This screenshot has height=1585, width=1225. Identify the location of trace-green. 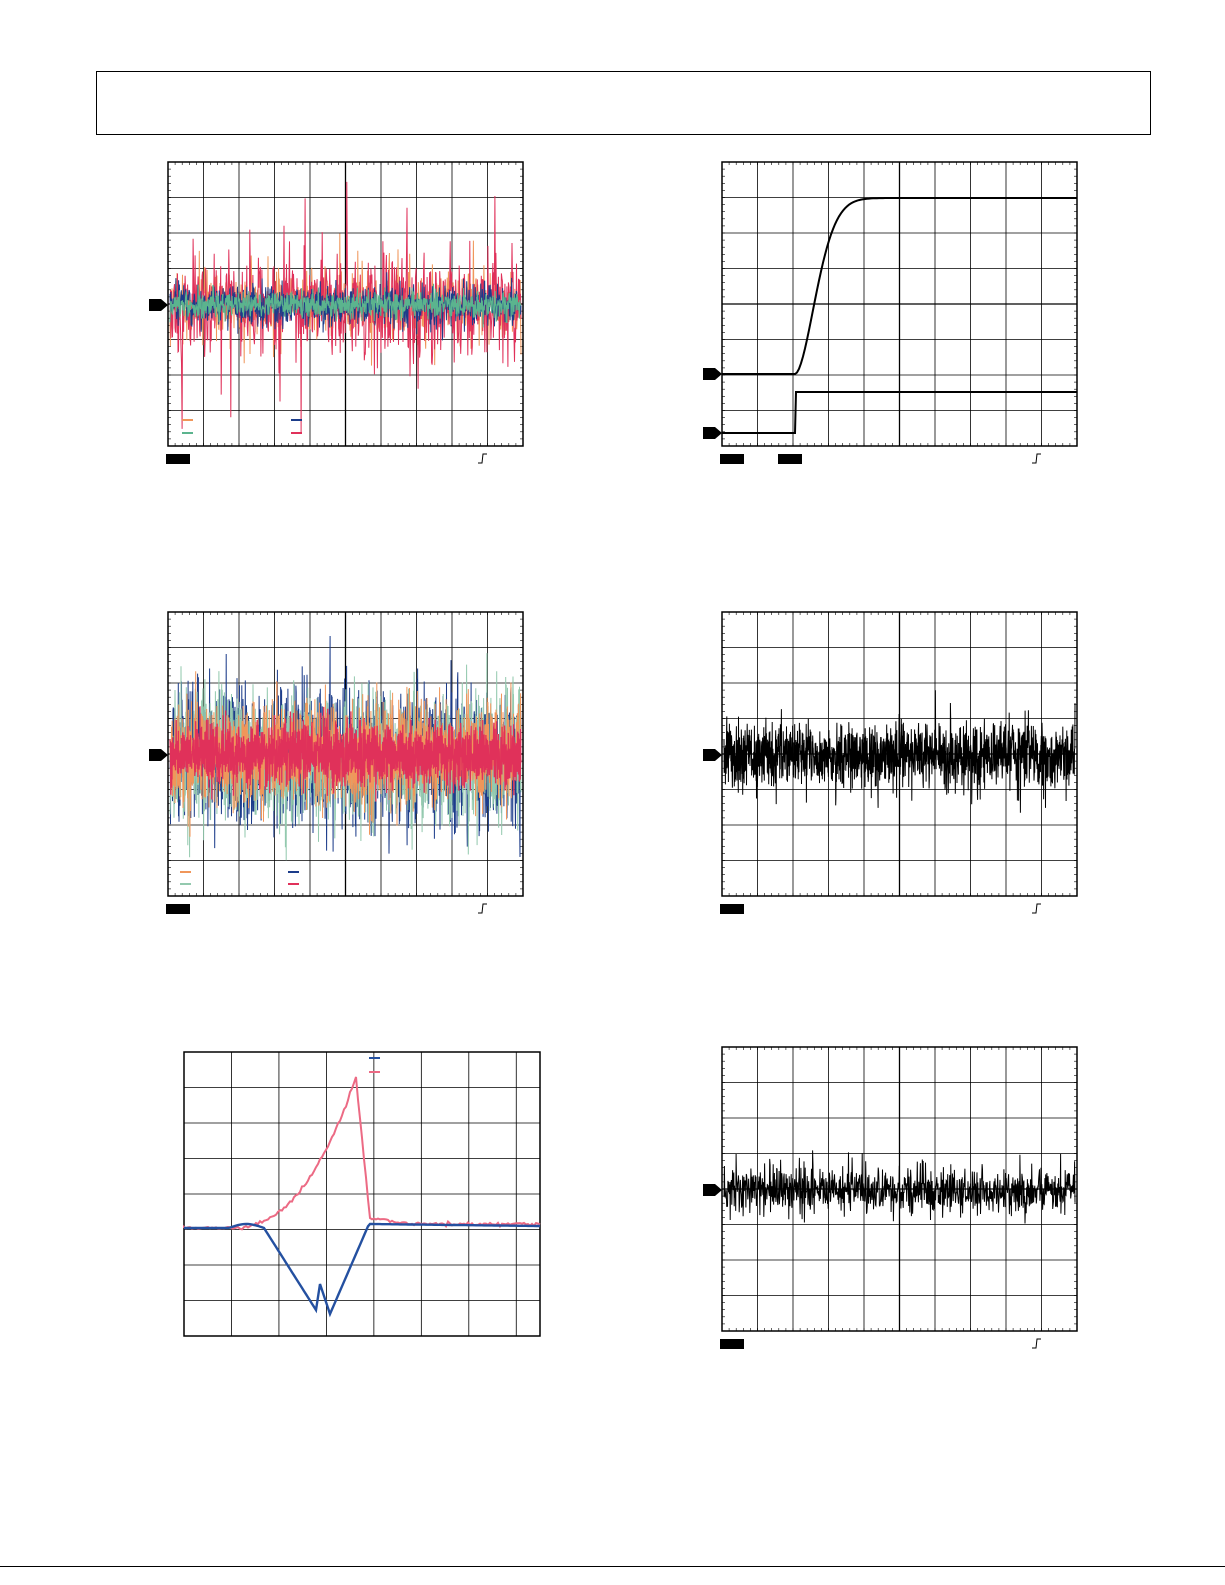
(345, 305).